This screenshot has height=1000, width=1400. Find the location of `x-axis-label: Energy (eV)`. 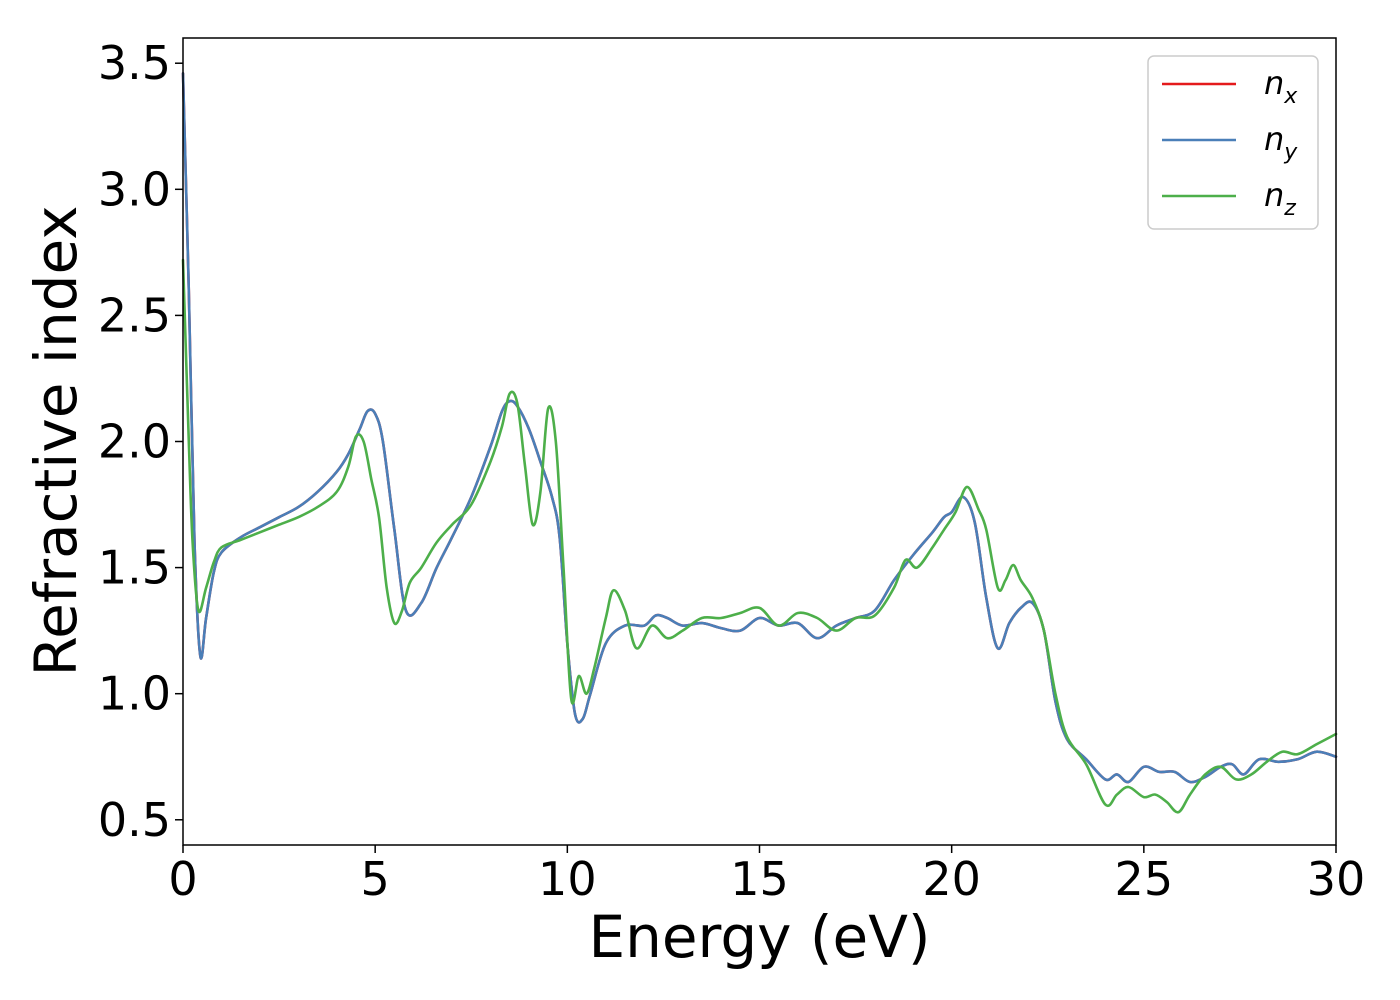

x-axis-label: Energy (eV) is located at coordinates (759, 937).